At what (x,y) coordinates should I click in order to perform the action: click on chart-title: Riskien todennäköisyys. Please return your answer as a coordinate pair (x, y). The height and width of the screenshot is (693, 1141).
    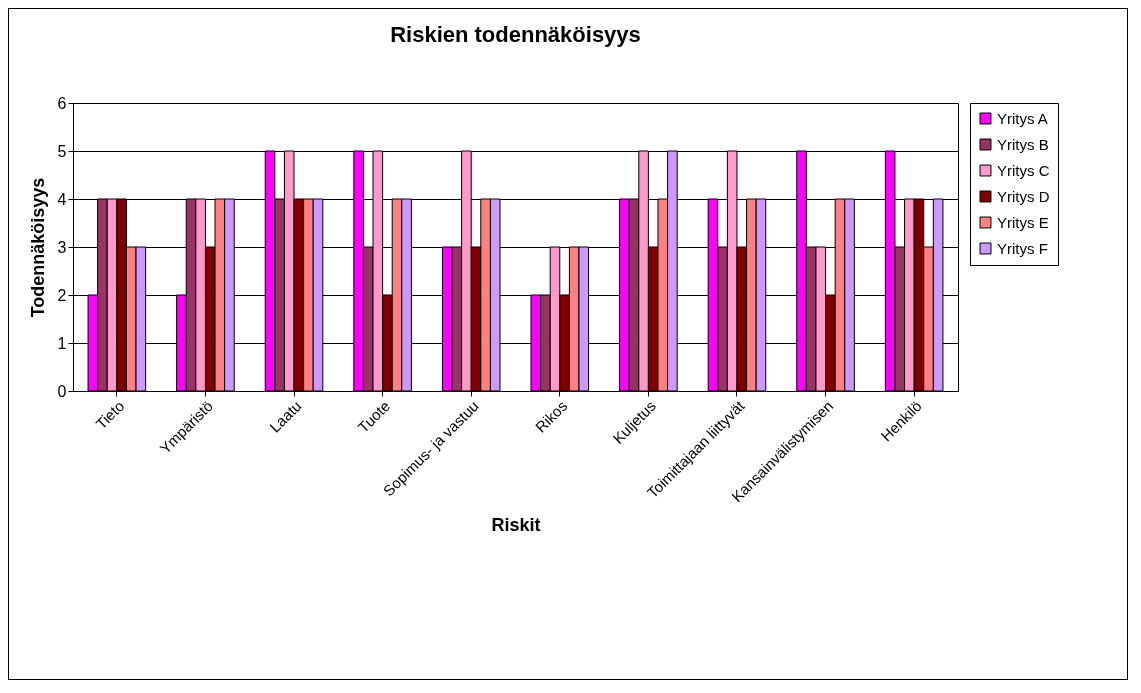
    Looking at the image, I should click on (515, 34).